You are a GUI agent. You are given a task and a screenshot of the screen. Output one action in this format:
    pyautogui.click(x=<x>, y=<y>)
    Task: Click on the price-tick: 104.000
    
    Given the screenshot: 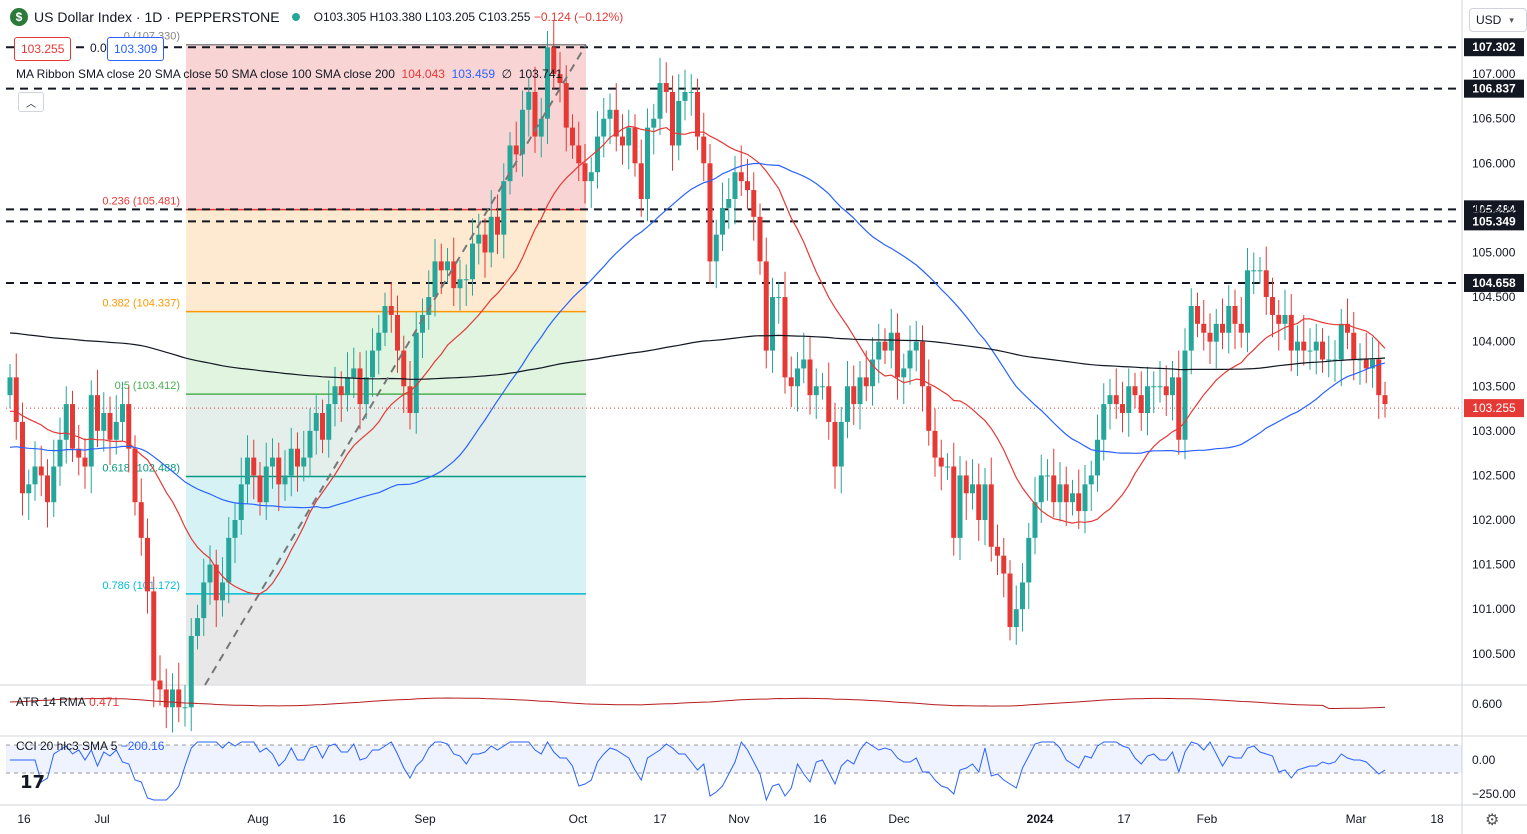 What is the action you would take?
    pyautogui.click(x=1494, y=342)
    